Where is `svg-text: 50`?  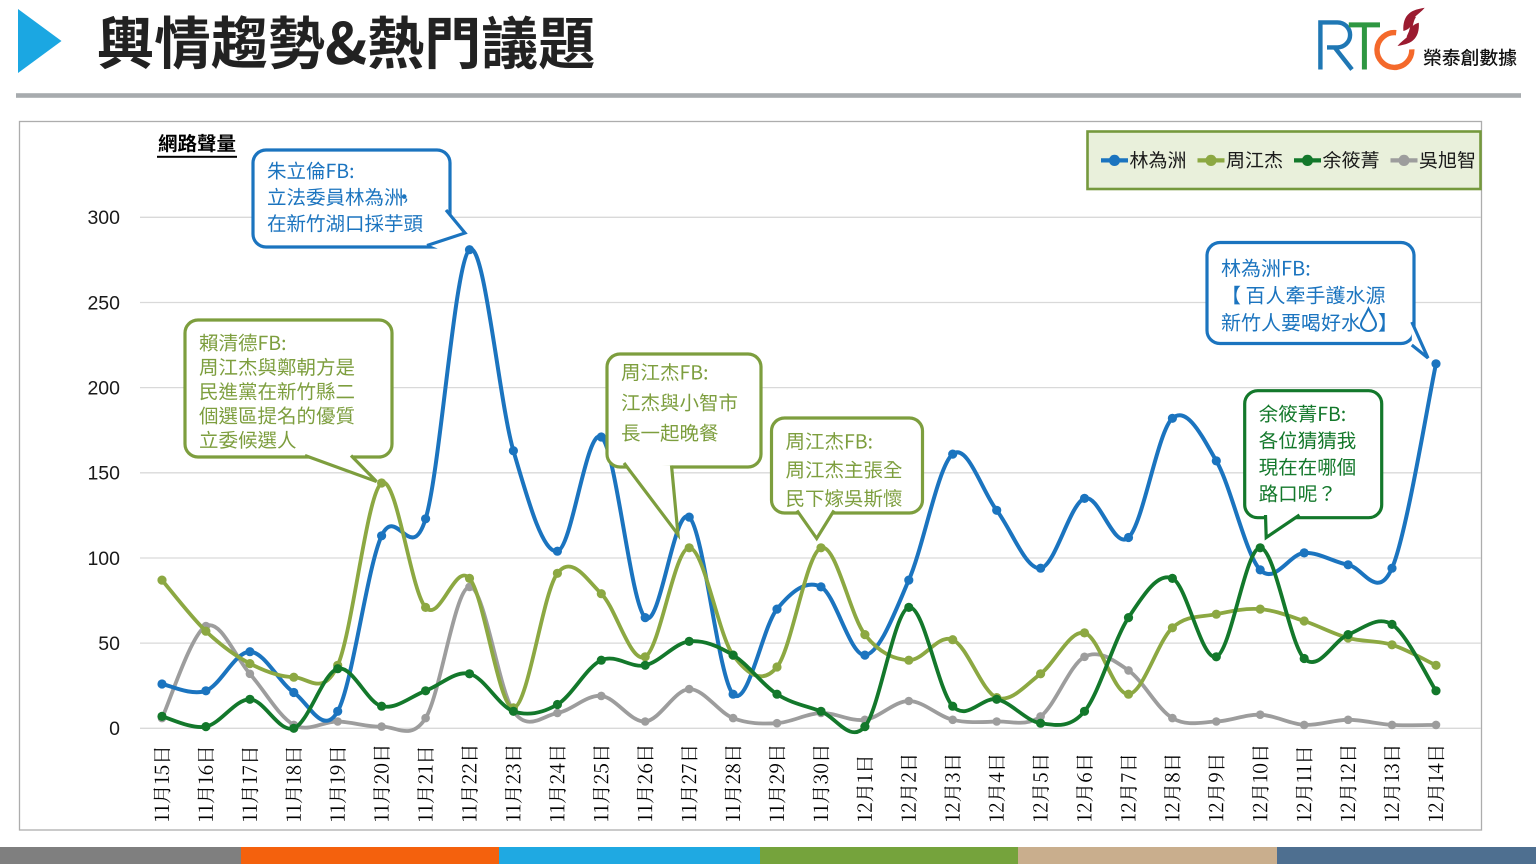
svg-text: 50 is located at coordinates (109, 644).